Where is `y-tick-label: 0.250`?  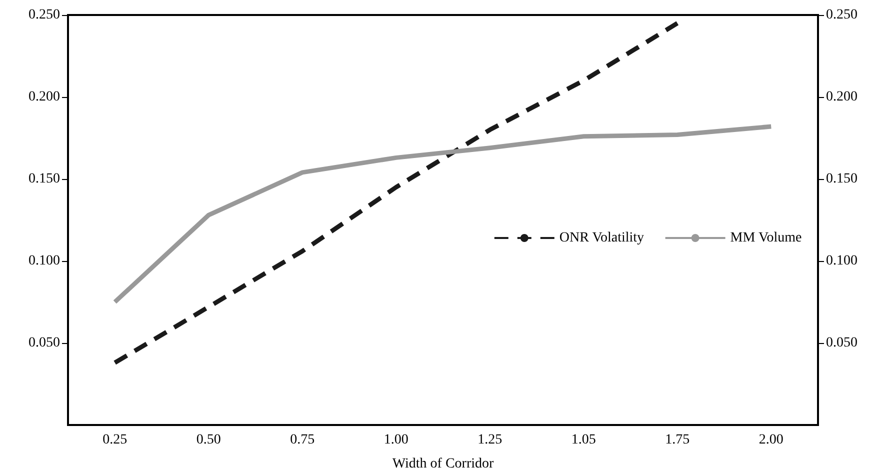
y-tick-label: 0.250 is located at coordinates (44, 15).